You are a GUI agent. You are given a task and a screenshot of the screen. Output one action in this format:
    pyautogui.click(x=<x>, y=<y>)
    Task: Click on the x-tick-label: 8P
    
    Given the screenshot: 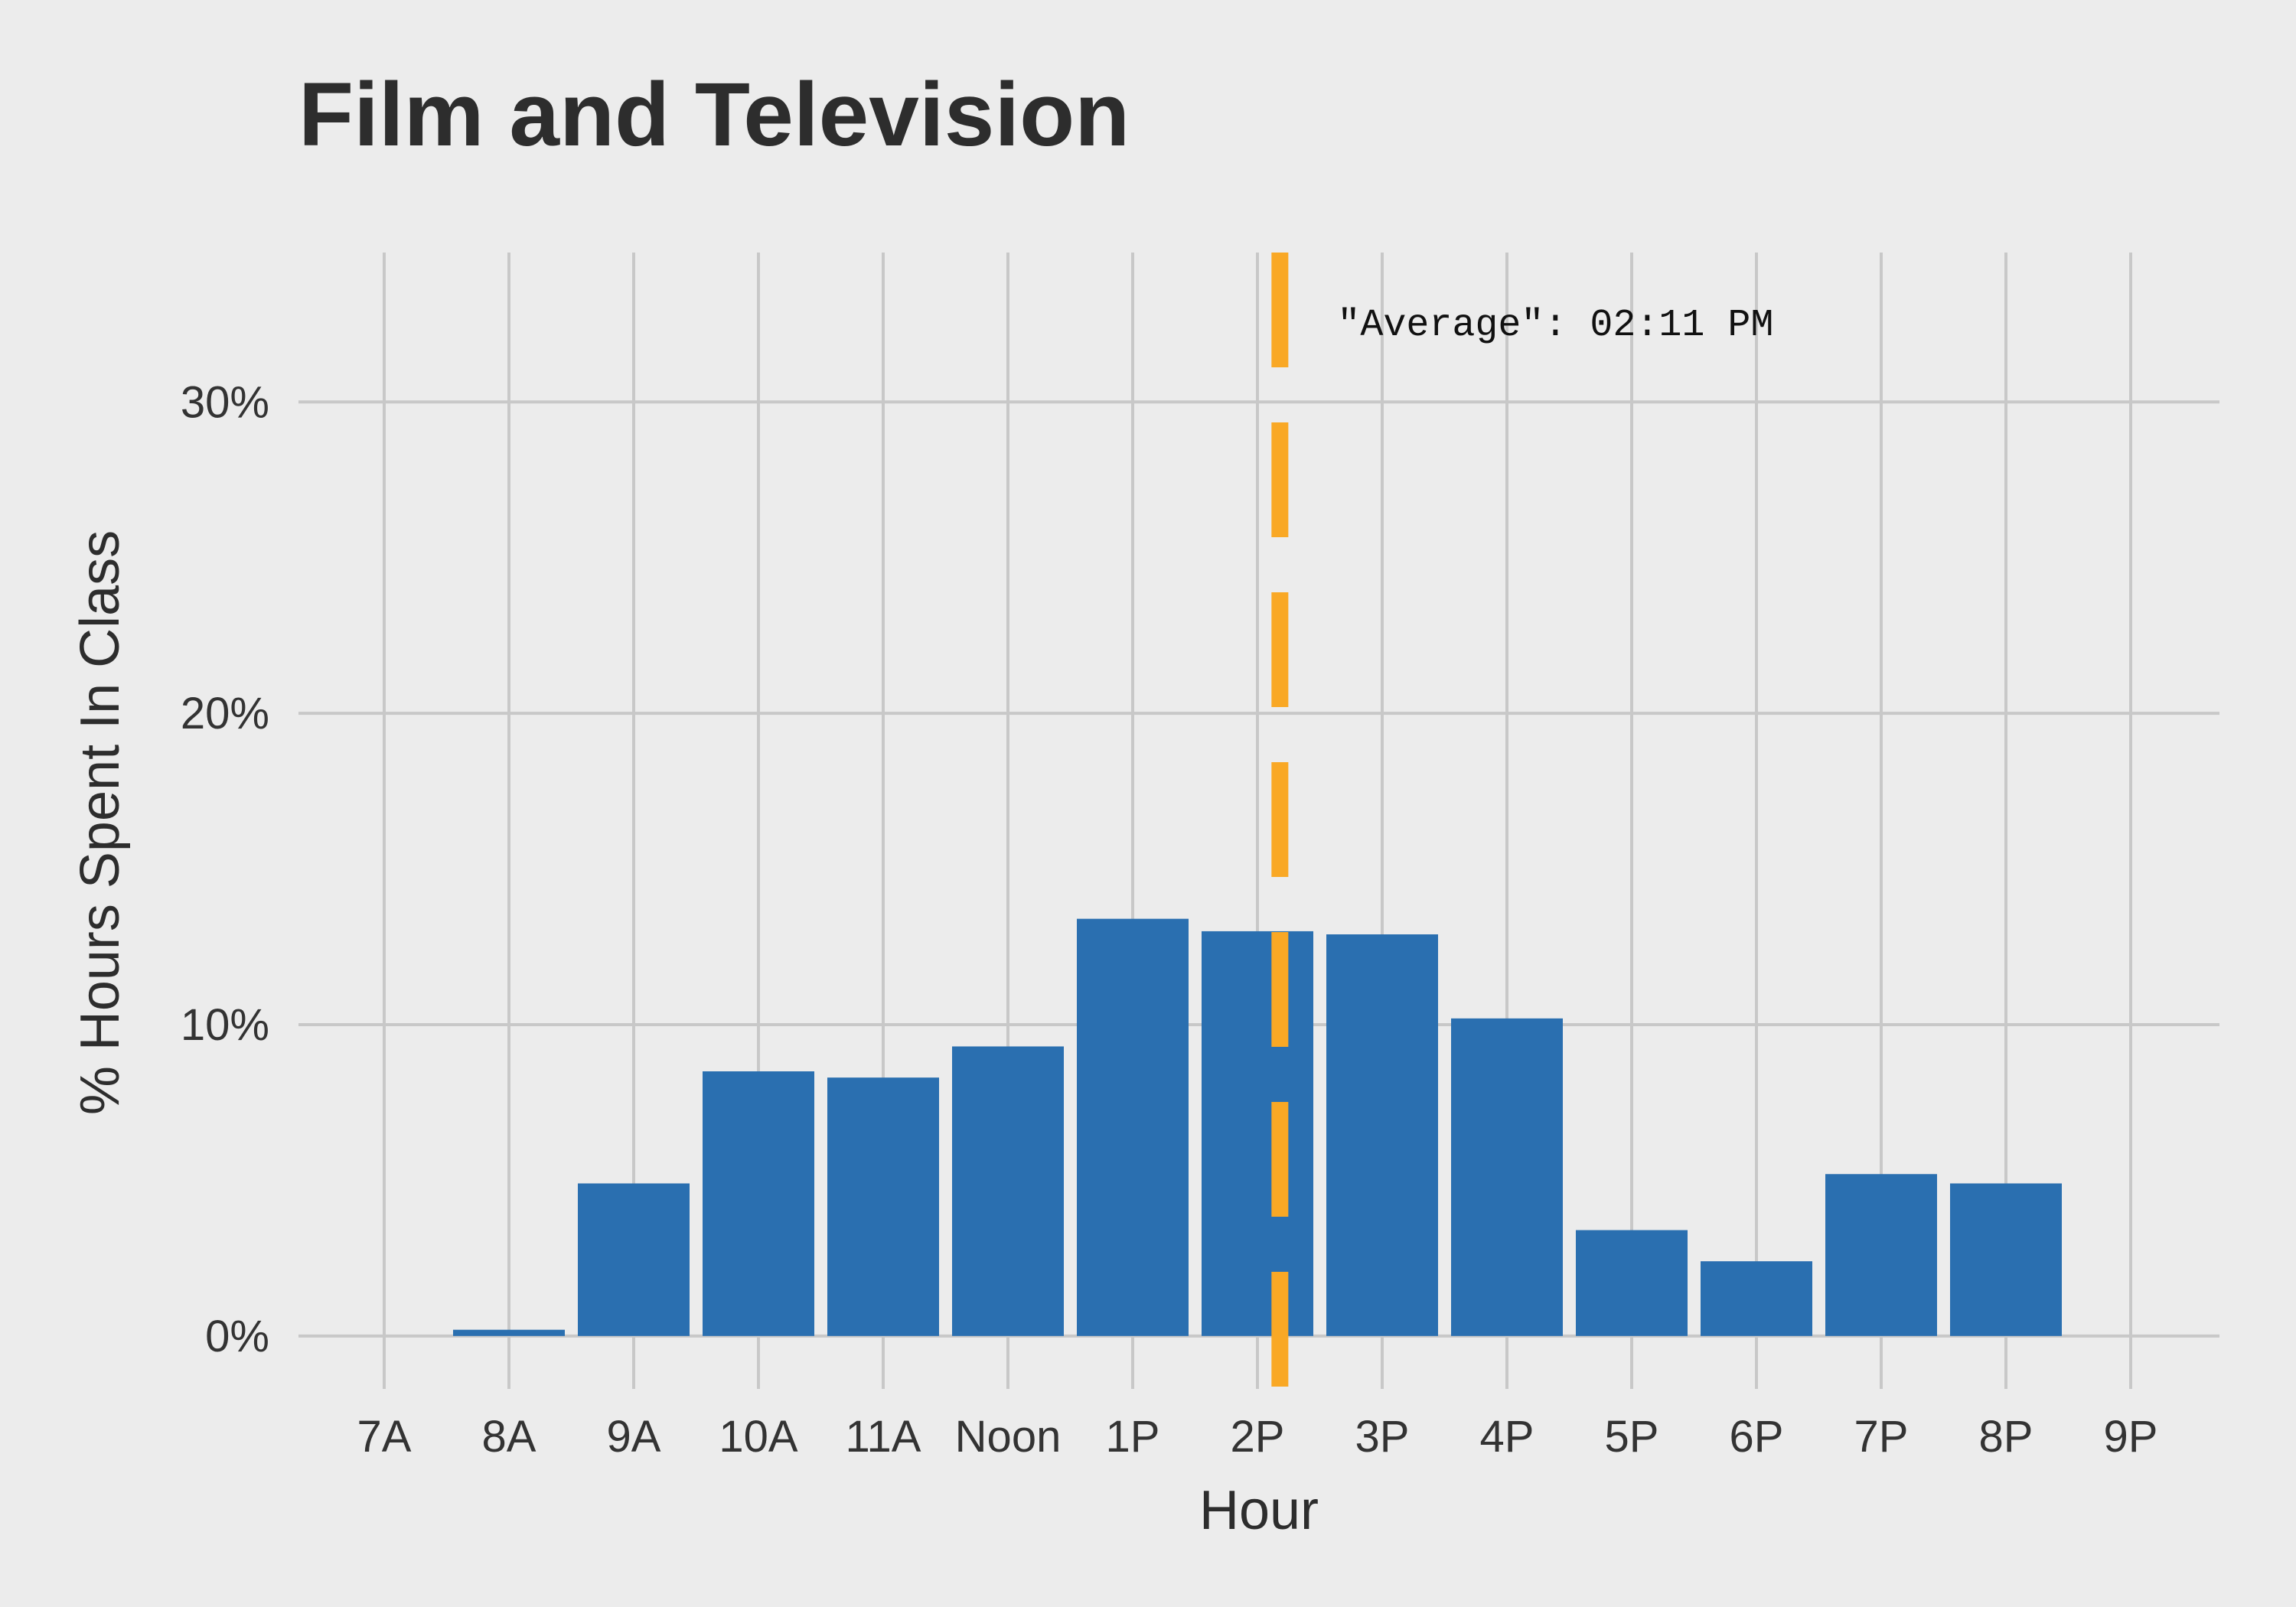 What is the action you would take?
    pyautogui.click(x=2006, y=1437)
    